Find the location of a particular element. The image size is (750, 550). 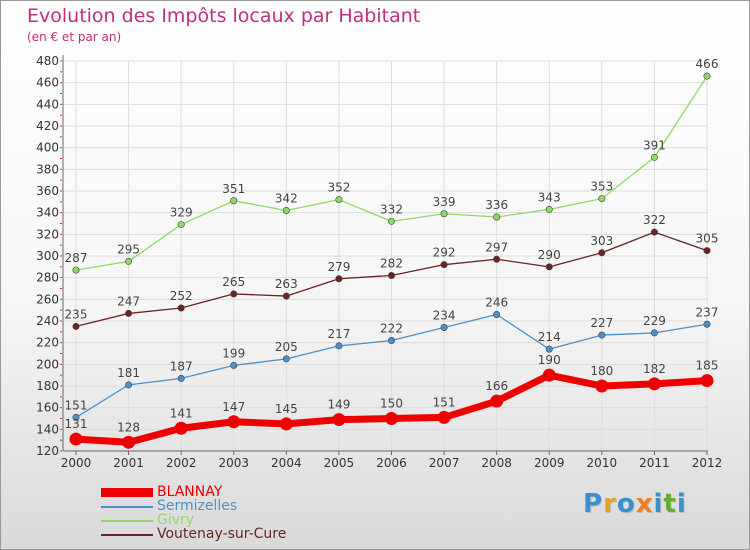

data-label-blannay: 141 is located at coordinates (181, 413).